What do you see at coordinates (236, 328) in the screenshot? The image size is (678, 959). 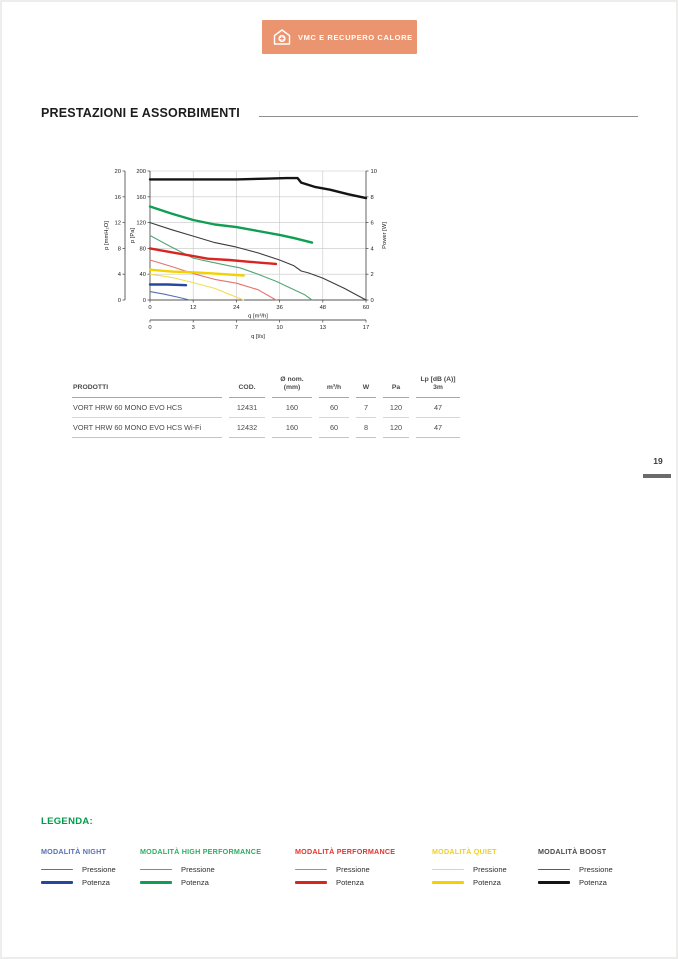 I see `tick-label-ls: 7` at bounding box center [236, 328].